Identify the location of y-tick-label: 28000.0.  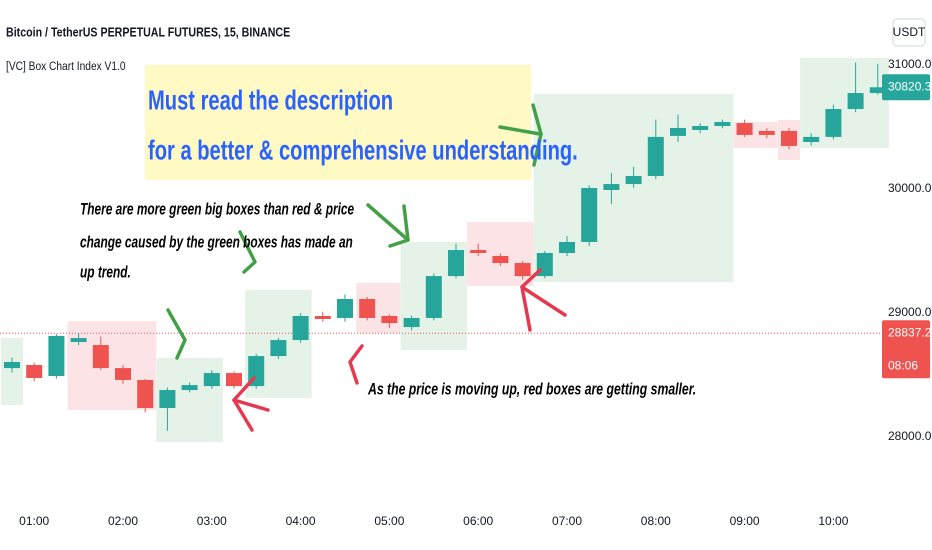
(910, 436).